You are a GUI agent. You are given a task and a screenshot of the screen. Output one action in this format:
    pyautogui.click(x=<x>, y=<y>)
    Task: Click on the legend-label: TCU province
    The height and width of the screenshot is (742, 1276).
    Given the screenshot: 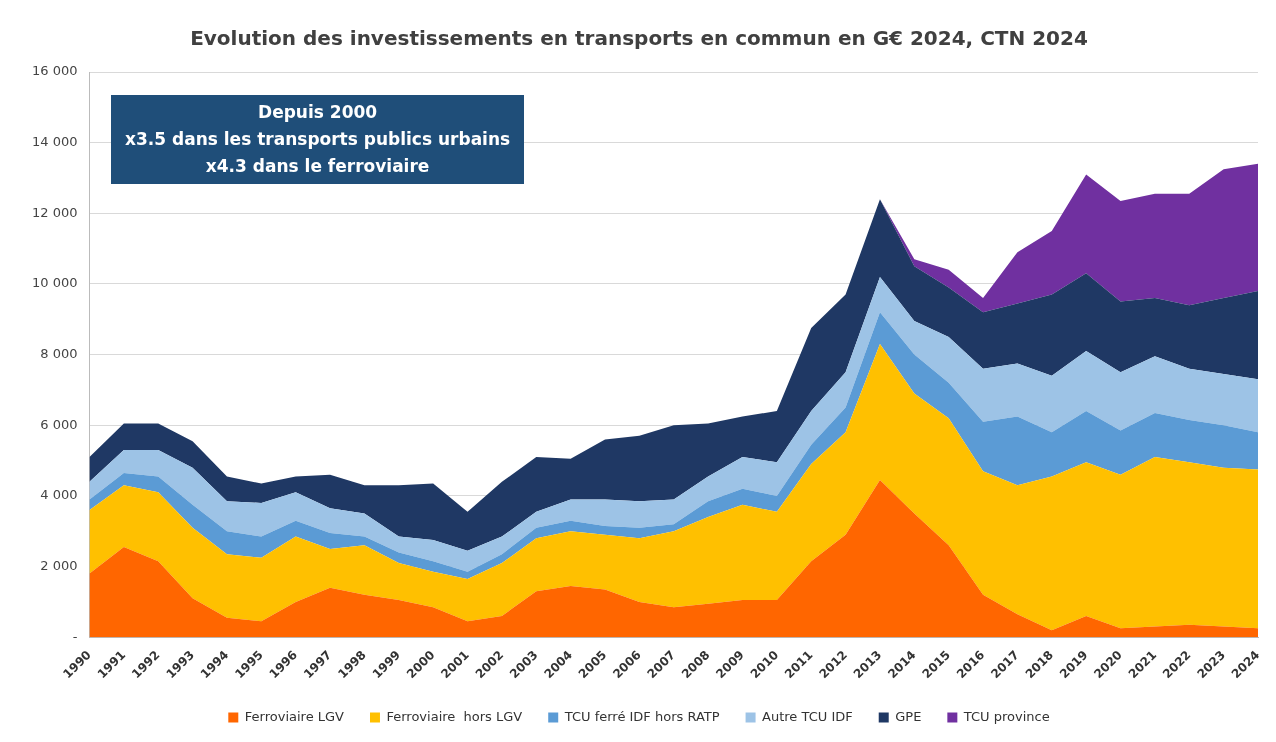 What is the action you would take?
    pyautogui.click(x=1006, y=716)
    